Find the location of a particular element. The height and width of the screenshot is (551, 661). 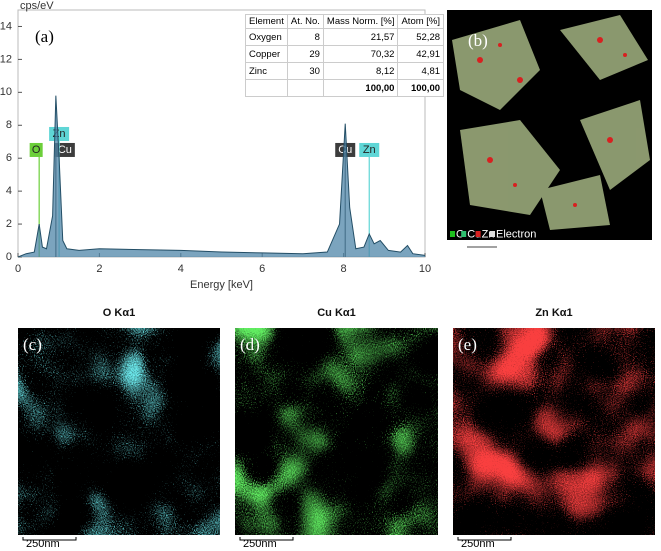

x-tick-label: 4 is located at coordinates (181, 269).